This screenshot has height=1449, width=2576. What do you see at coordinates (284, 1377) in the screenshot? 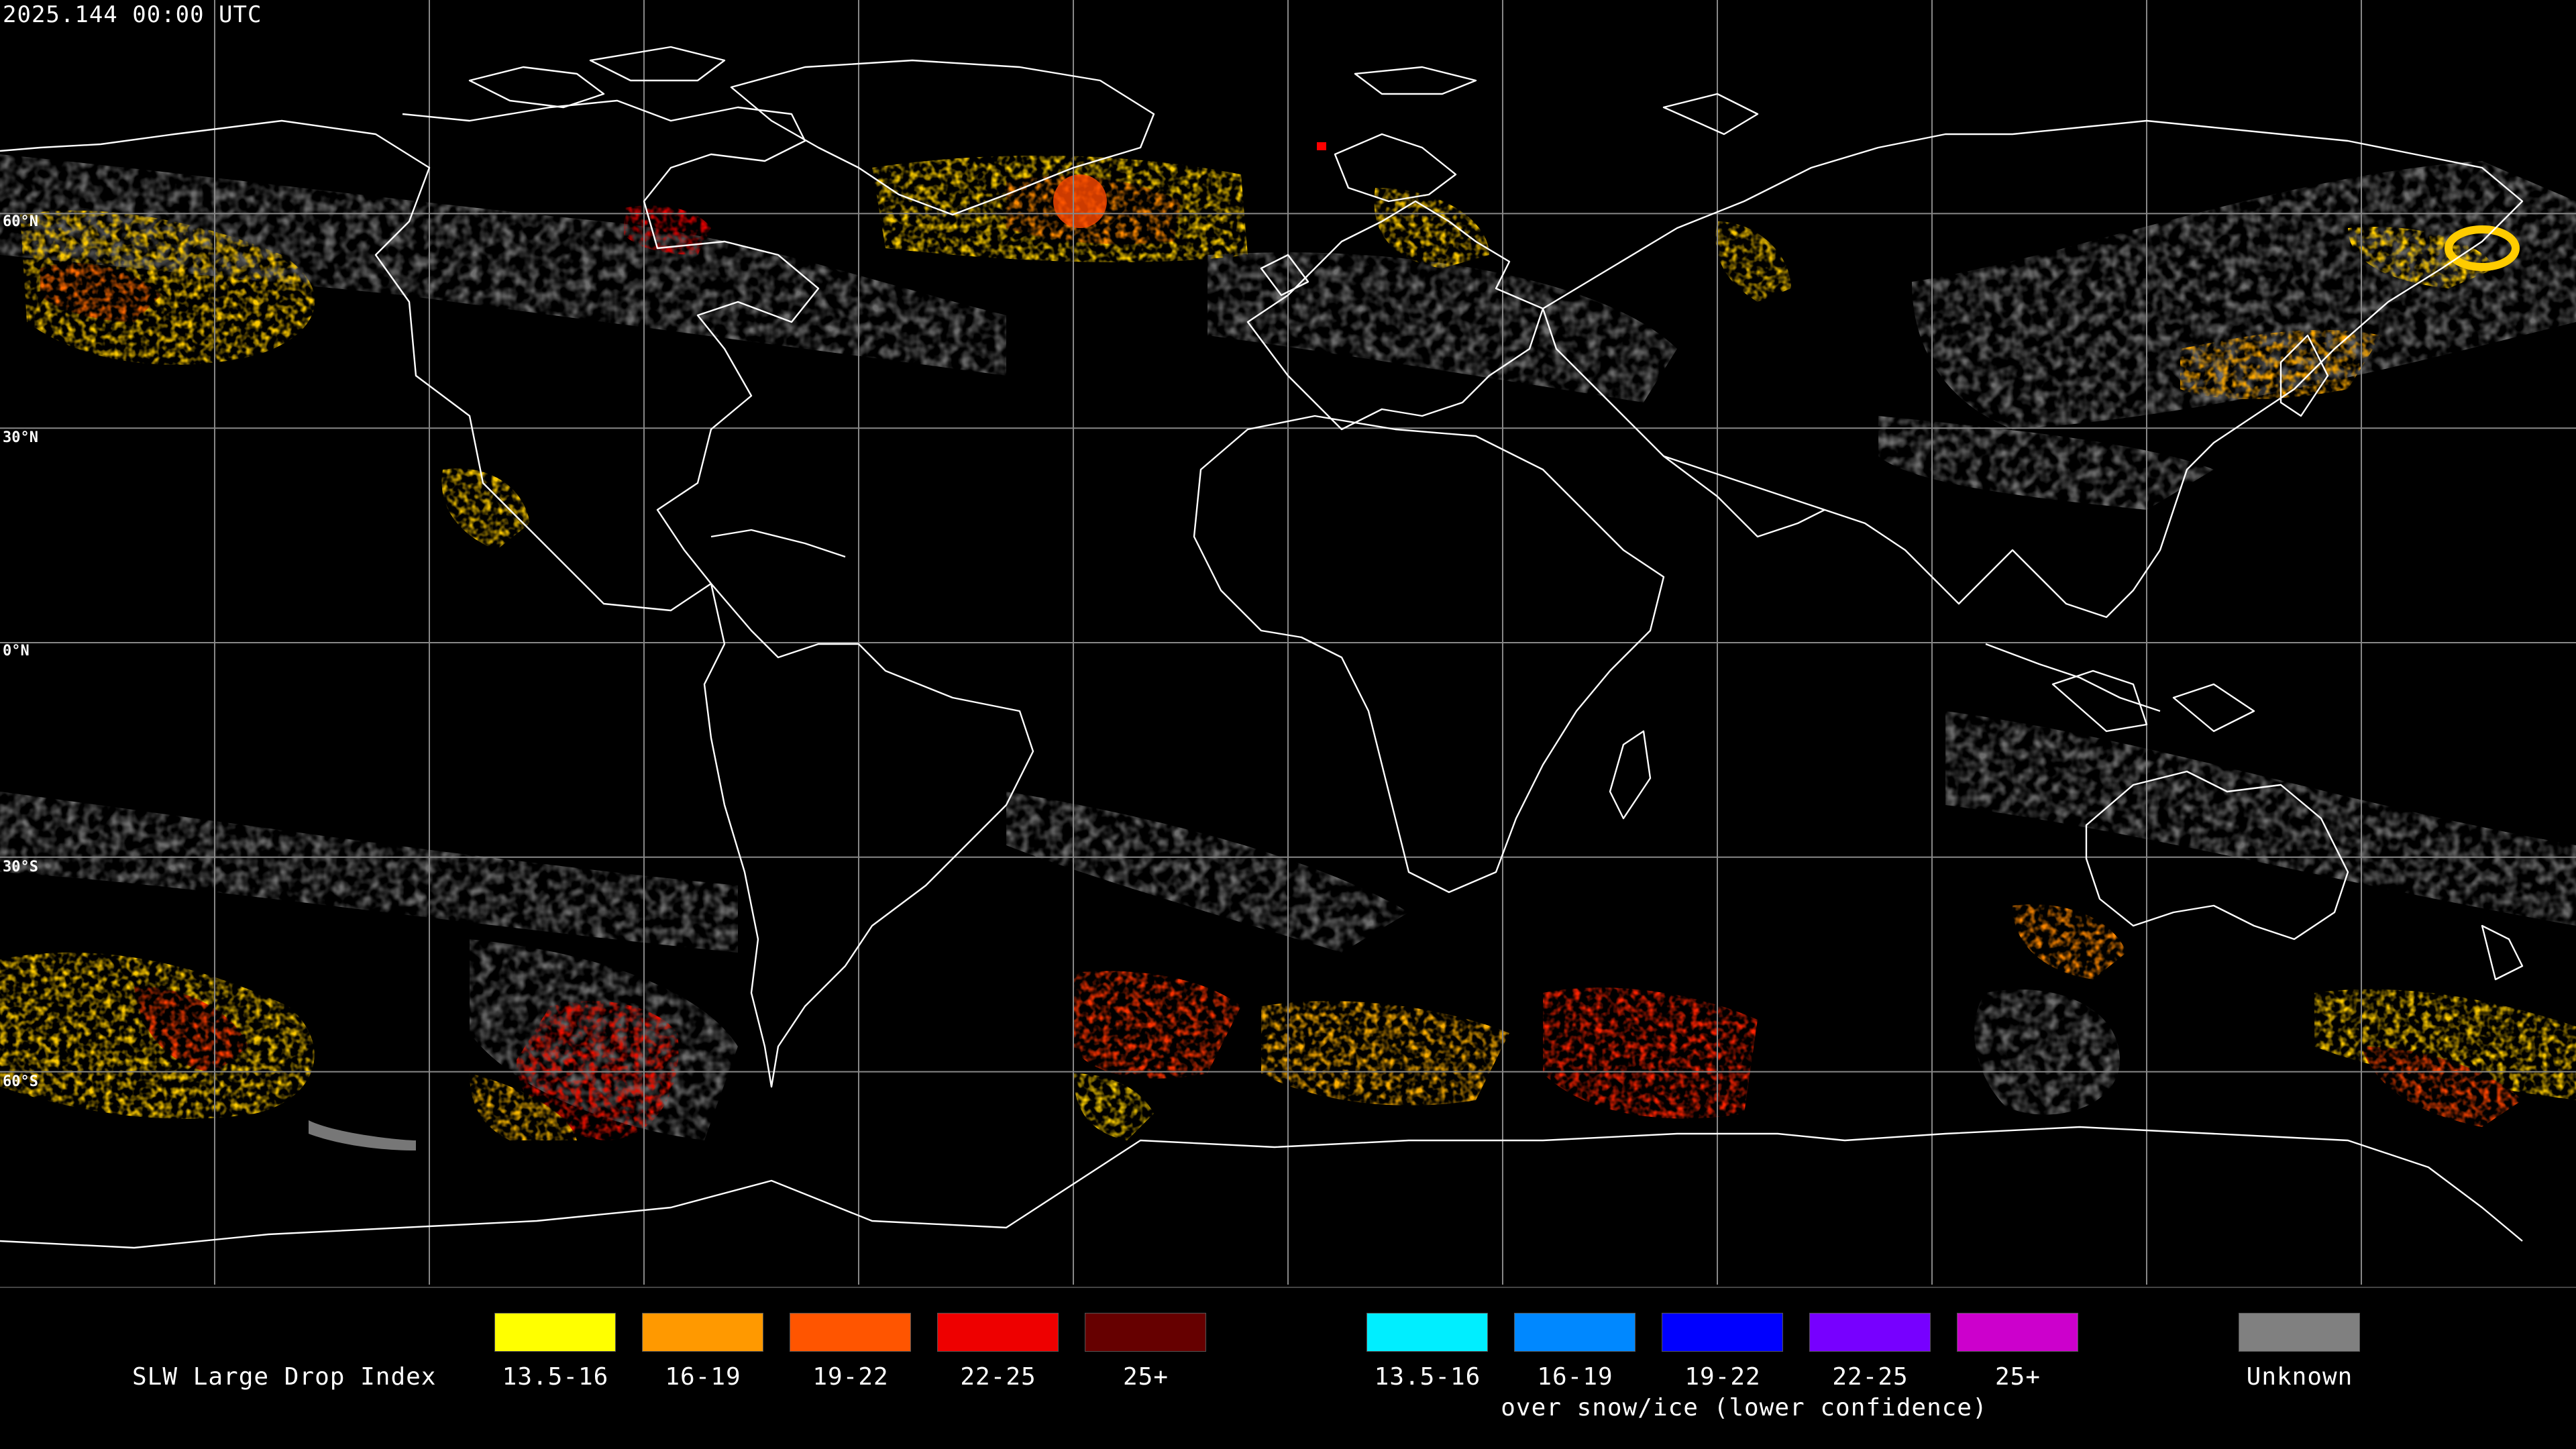
I see `legend-title: SLW Large Drop Index` at bounding box center [284, 1377].